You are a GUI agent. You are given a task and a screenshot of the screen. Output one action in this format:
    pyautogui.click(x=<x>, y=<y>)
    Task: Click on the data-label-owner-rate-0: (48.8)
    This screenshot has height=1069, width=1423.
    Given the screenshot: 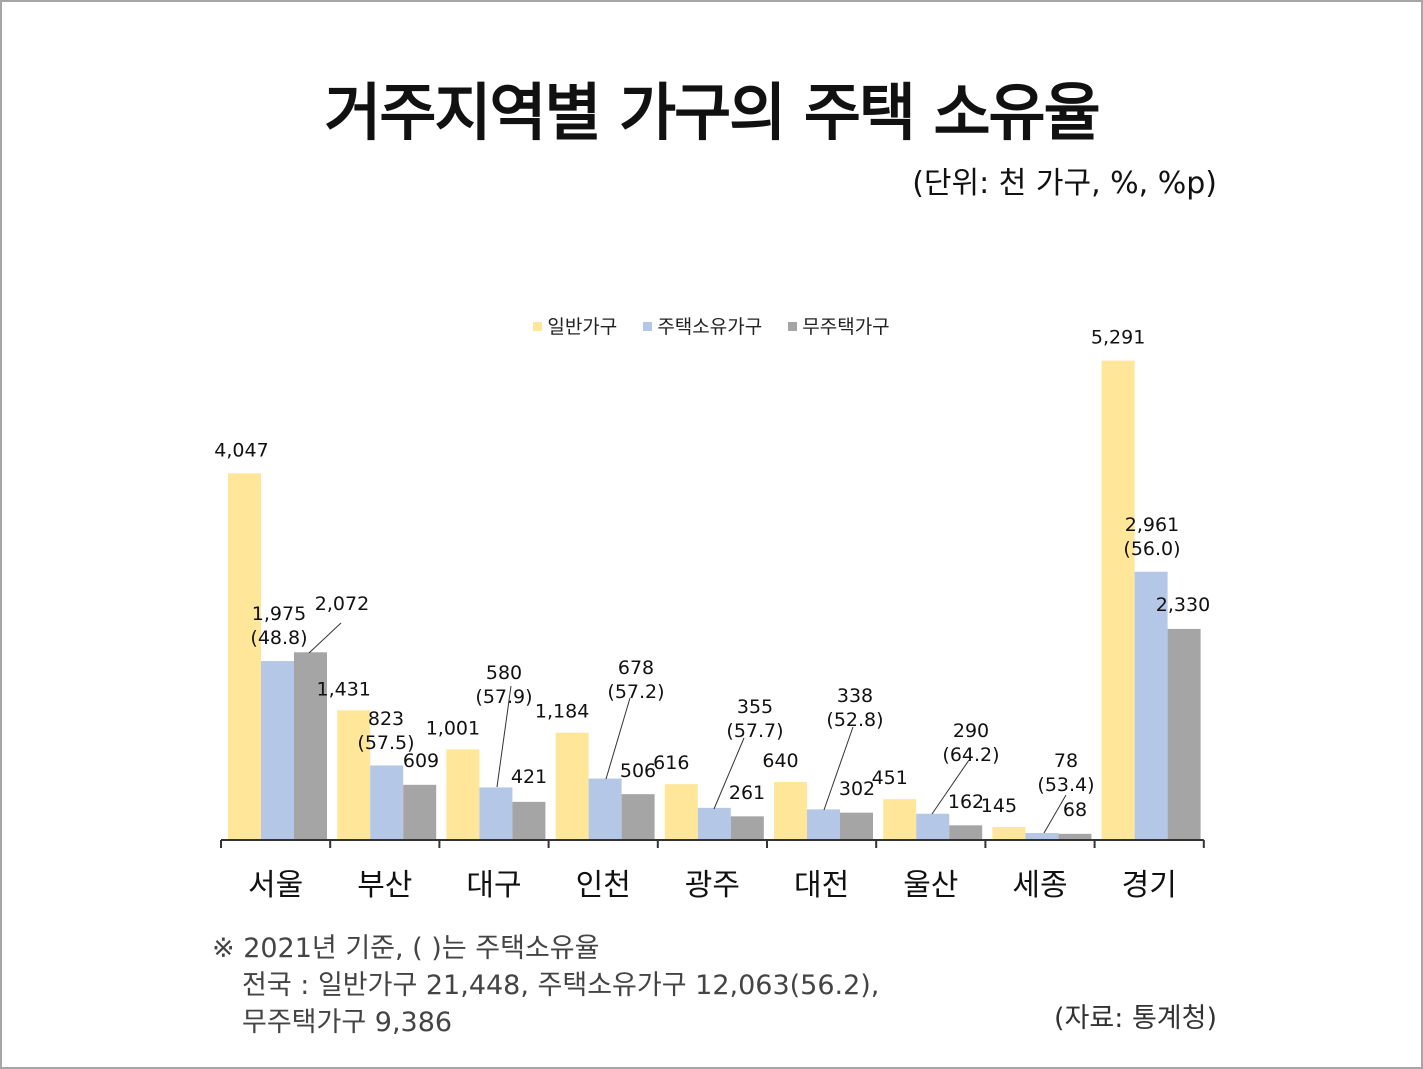 What is the action you would take?
    pyautogui.click(x=278, y=638)
    